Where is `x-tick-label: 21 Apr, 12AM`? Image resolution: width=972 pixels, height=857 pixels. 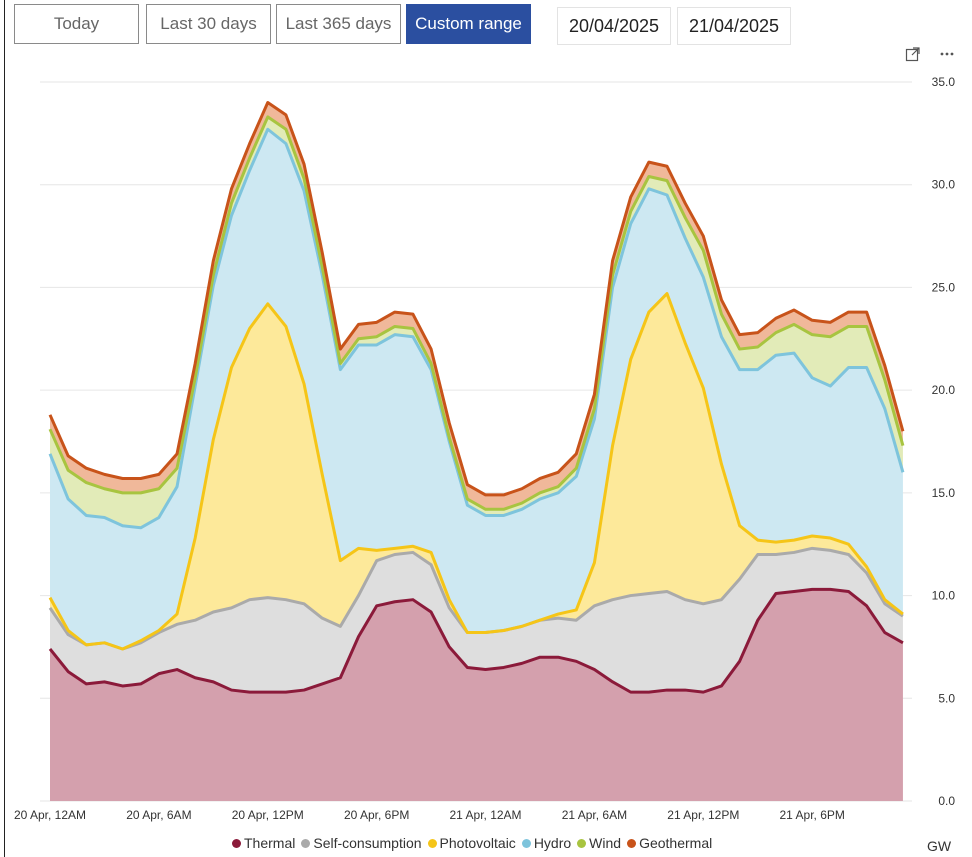 x-tick-label: 21 Apr, 12AM is located at coordinates (486, 815).